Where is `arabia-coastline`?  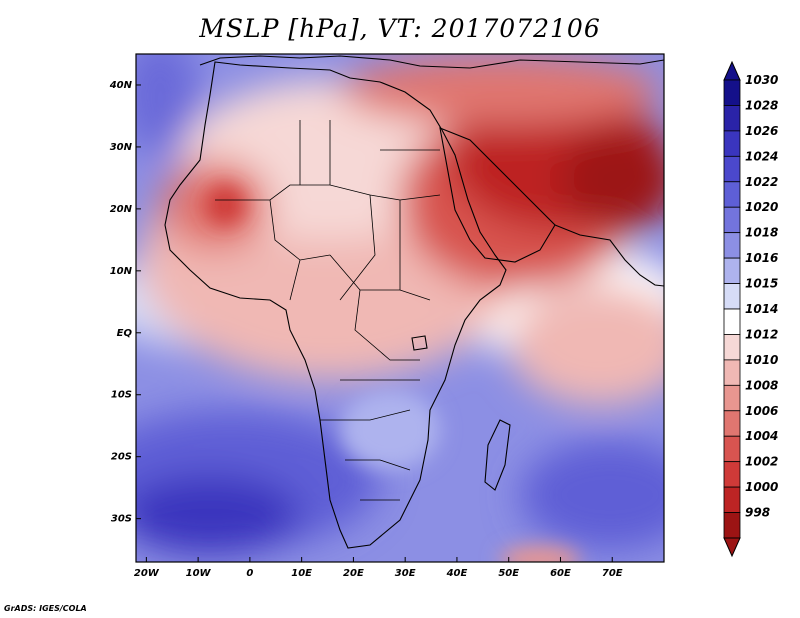 arabia-coastline is located at coordinates (497, 195).